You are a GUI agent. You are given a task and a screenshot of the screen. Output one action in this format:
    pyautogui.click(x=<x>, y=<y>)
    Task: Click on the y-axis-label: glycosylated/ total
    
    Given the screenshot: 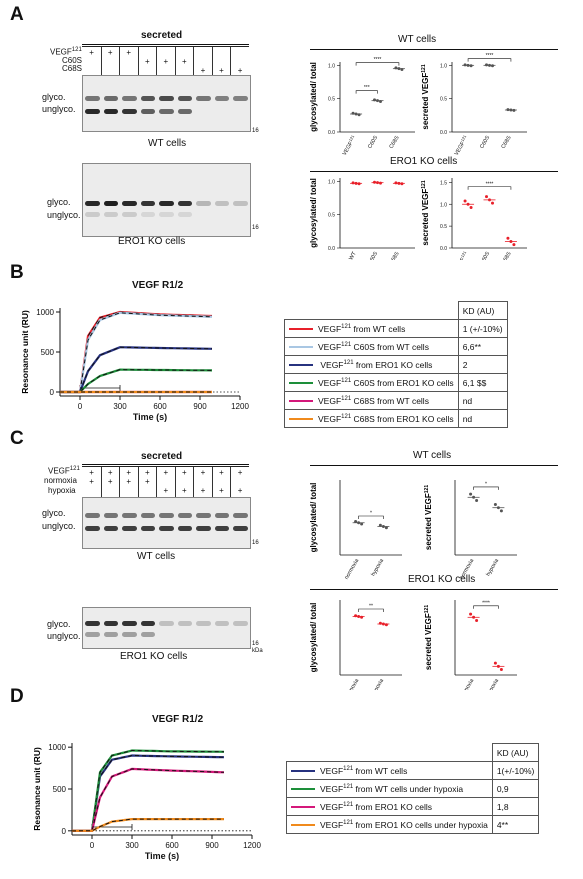 What is the action you would take?
    pyautogui.click(x=313, y=213)
    